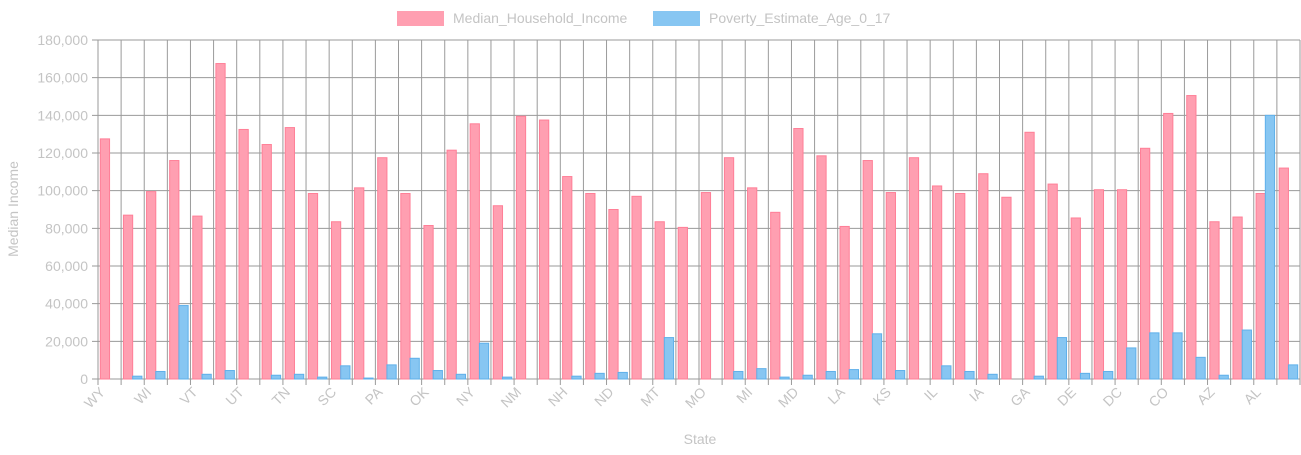 The width and height of the screenshot is (1301, 455). What do you see at coordinates (84, 379) in the screenshot?
I see `y-tick-label: 0` at bounding box center [84, 379].